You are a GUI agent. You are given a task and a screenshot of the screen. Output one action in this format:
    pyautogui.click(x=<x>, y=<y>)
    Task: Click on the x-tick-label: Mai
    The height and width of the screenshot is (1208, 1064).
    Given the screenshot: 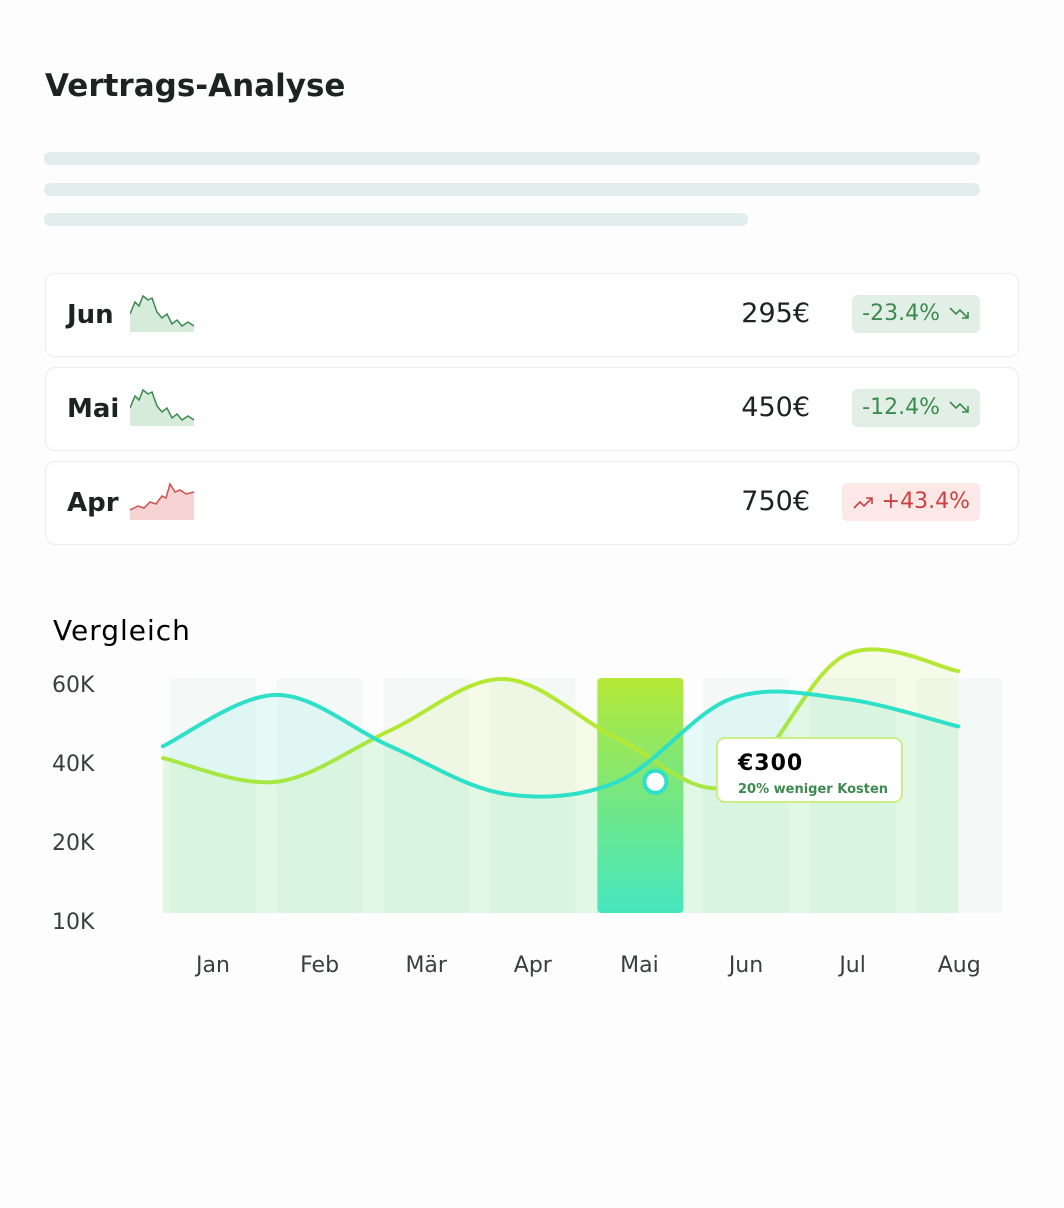 What is the action you would take?
    pyautogui.click(x=639, y=965)
    